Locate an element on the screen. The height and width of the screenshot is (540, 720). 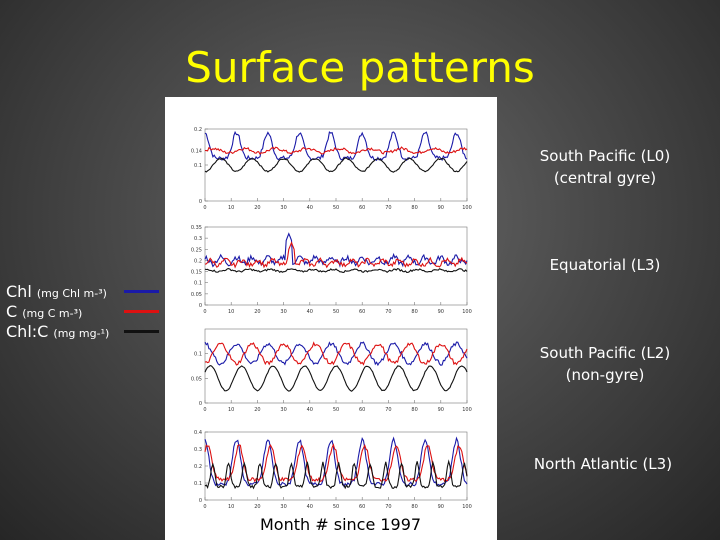
region-label-south-pacific-l2: South Pacific (L2) (non-gyre) is located at coordinates (605, 364).